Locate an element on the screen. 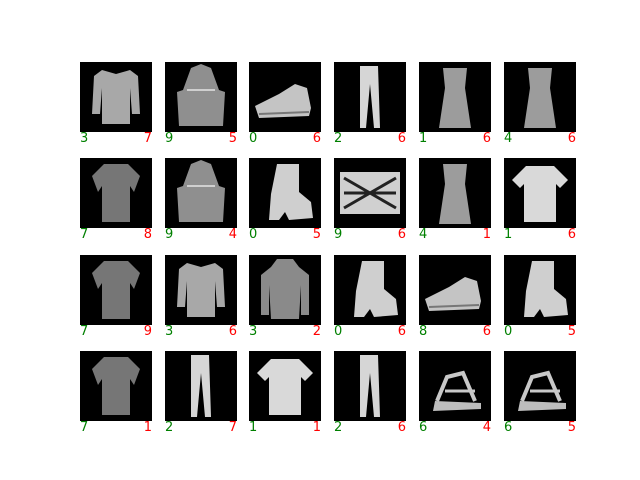  patterned-bag-image is located at coordinates (370, 193).